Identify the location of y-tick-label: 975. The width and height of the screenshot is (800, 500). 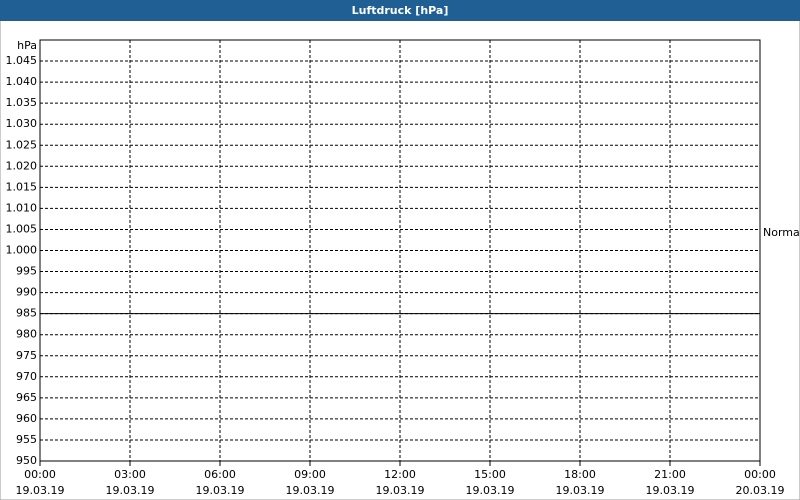
(26, 355).